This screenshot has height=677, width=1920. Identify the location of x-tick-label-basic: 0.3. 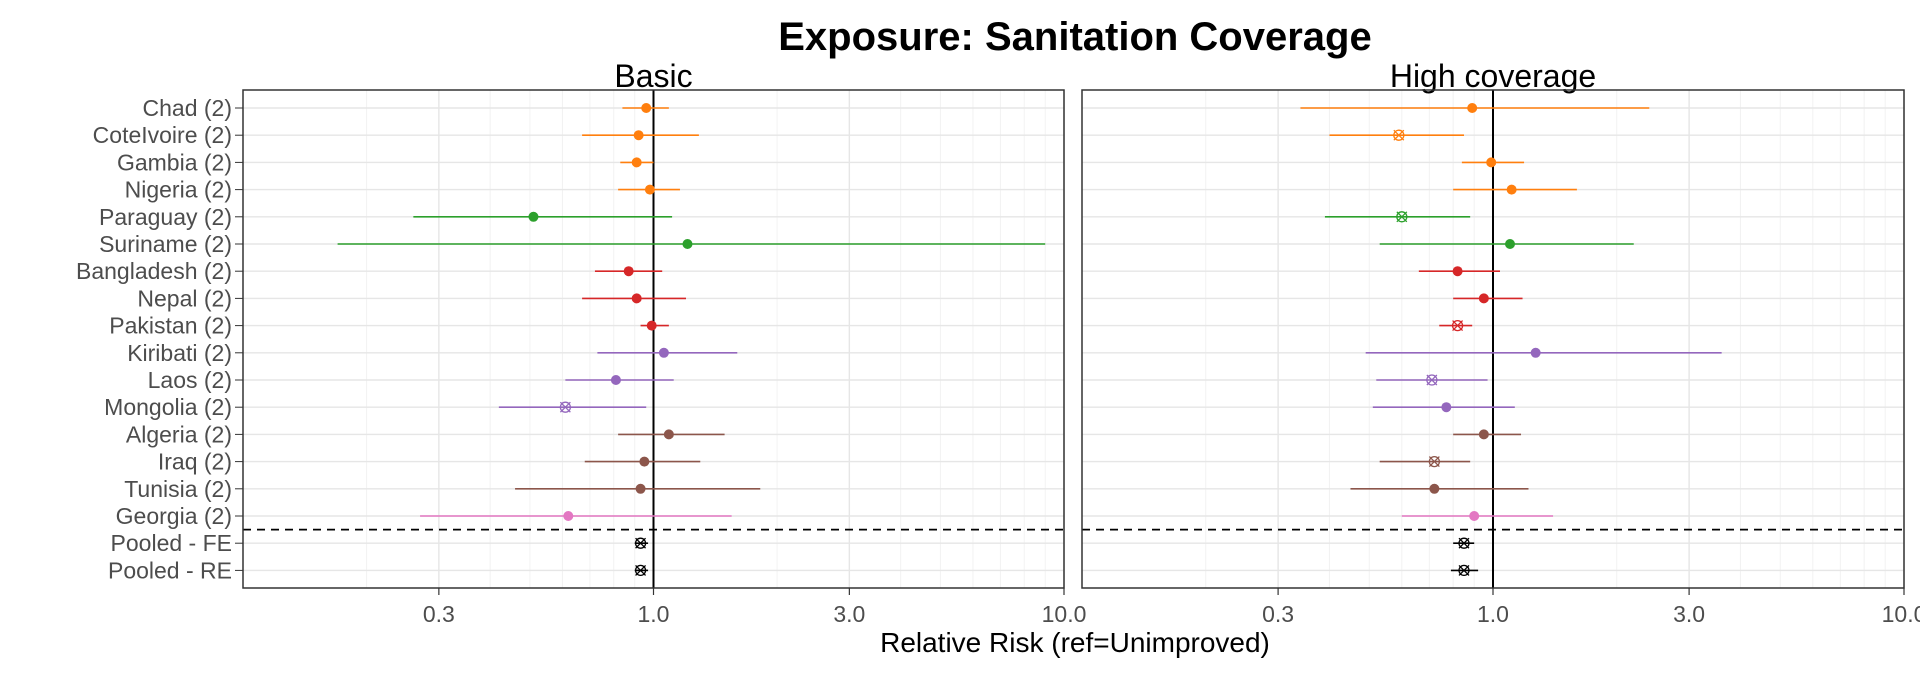
(439, 614).